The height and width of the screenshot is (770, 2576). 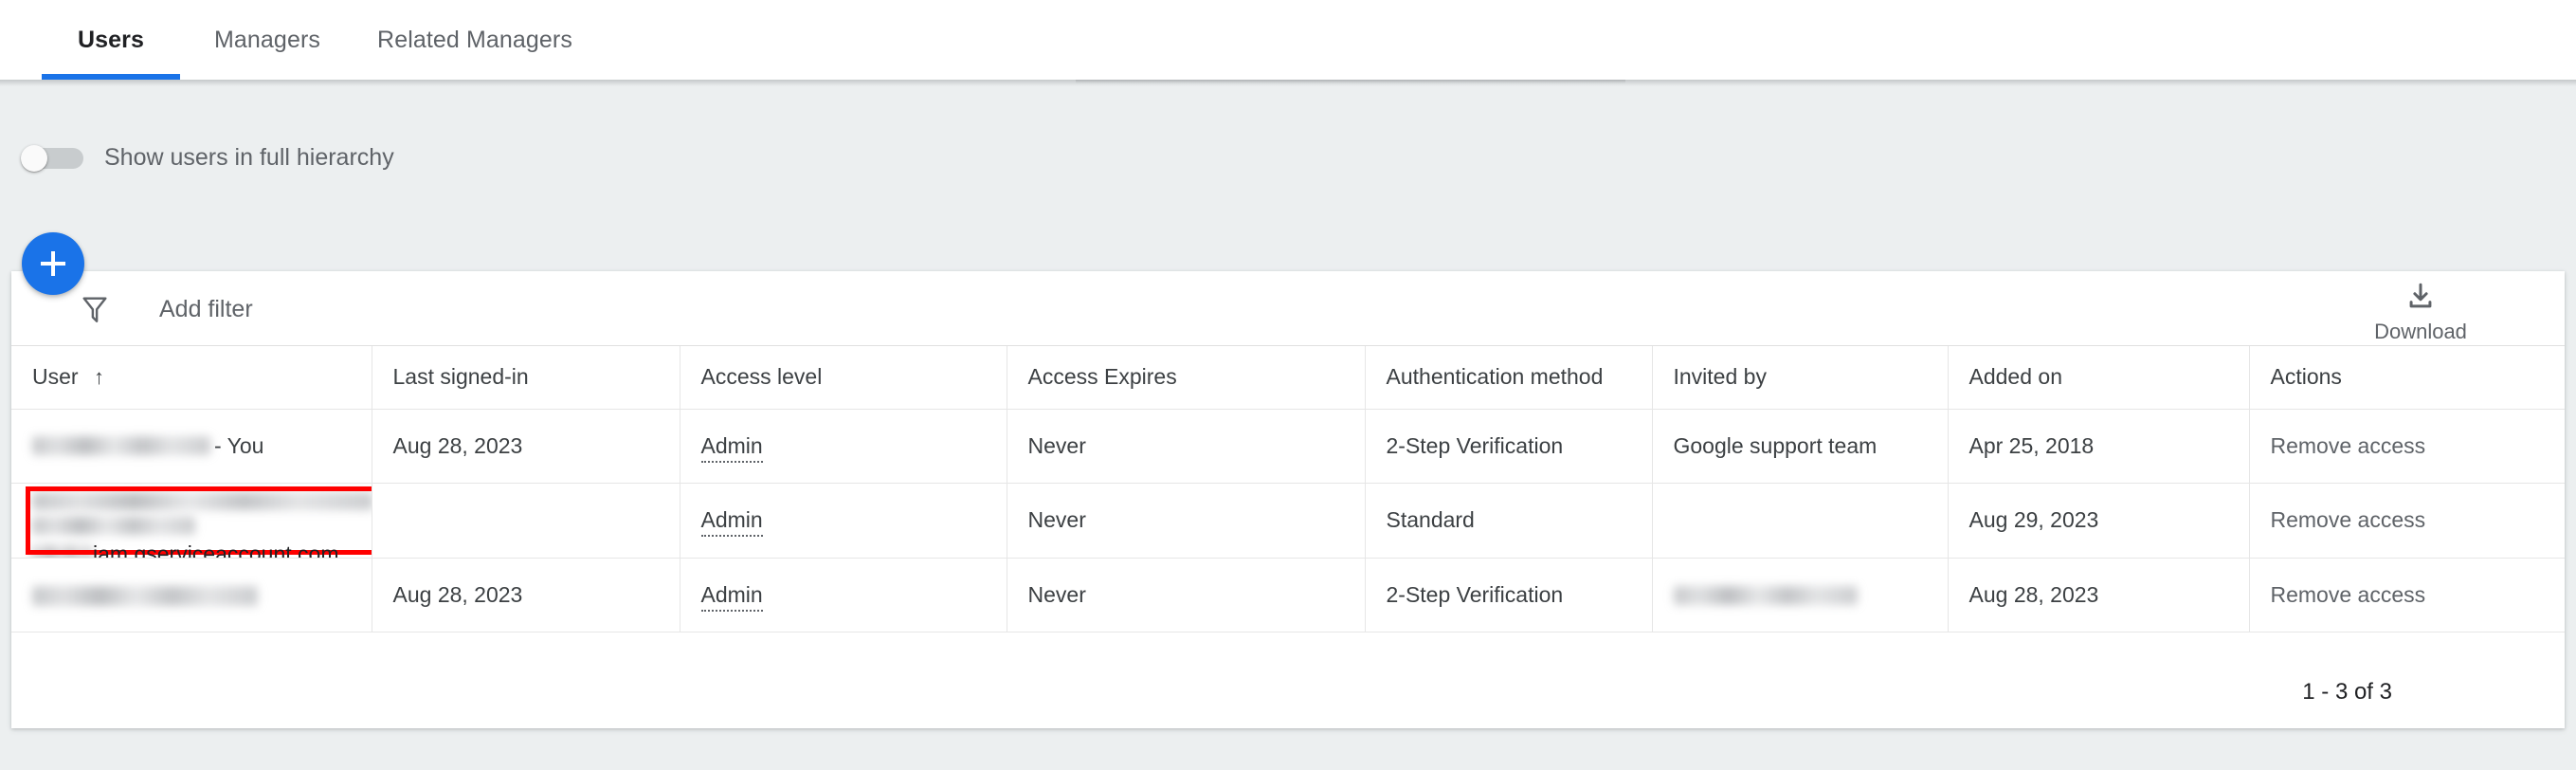 I want to click on service-account-identity: iam.gserviceaccount.com, so click(x=201, y=521).